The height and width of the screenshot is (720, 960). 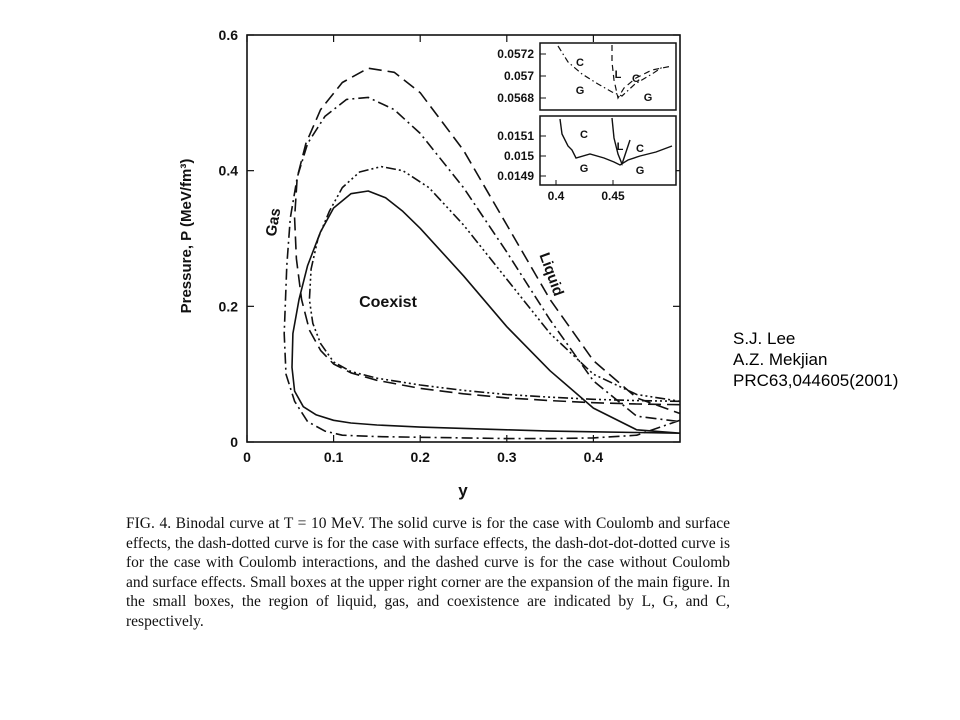 I want to click on x-tick-label: 0.3, so click(x=507, y=457).